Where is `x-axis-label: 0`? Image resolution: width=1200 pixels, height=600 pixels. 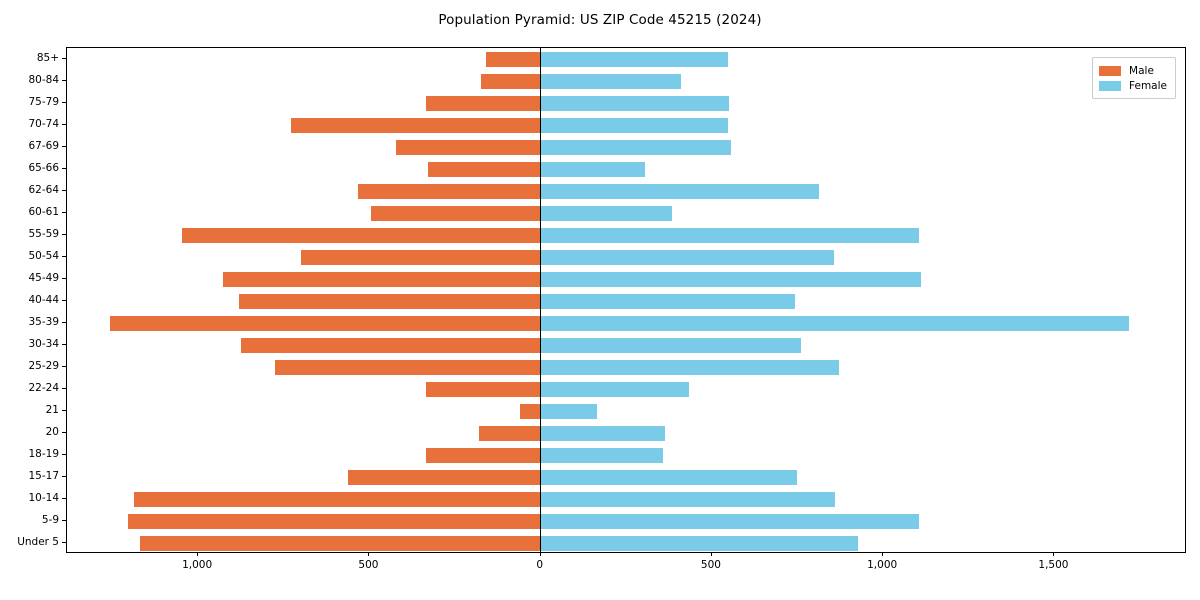 x-axis-label: 0 is located at coordinates (539, 565).